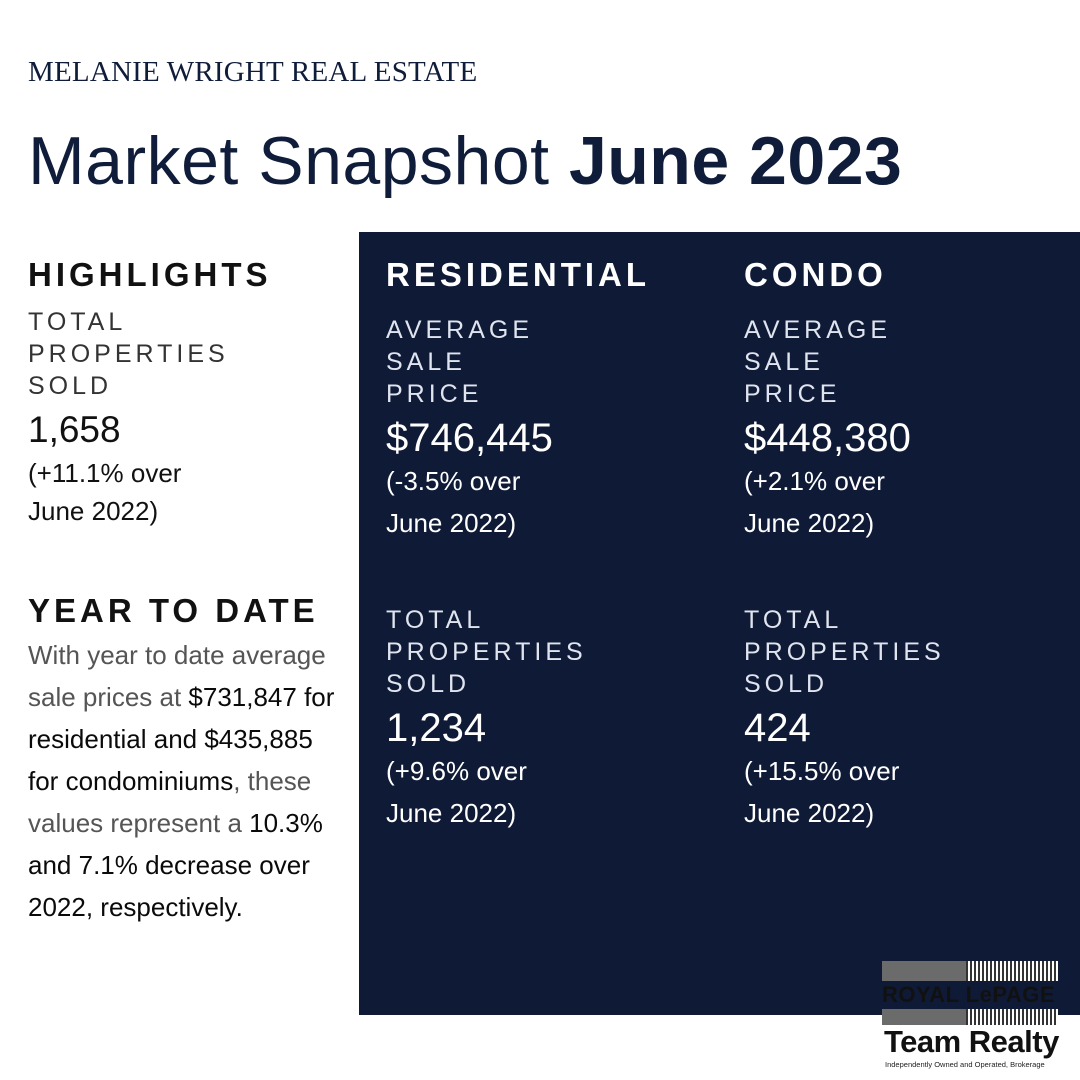 This screenshot has height=1080, width=1080. What do you see at coordinates (105, 492) in the screenshot?
I see `highlights-change: (+11.1% over June 2022)` at bounding box center [105, 492].